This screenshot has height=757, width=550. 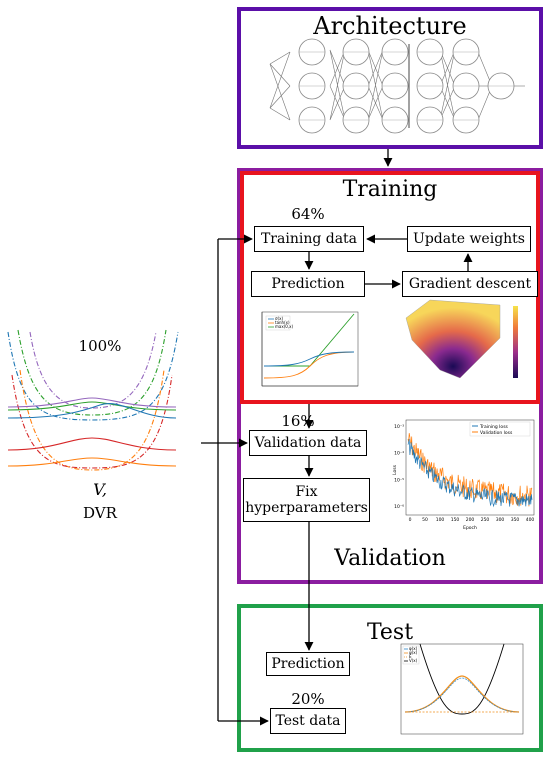 I want to click on update-weights-box: Update weights, so click(x=469, y=239).